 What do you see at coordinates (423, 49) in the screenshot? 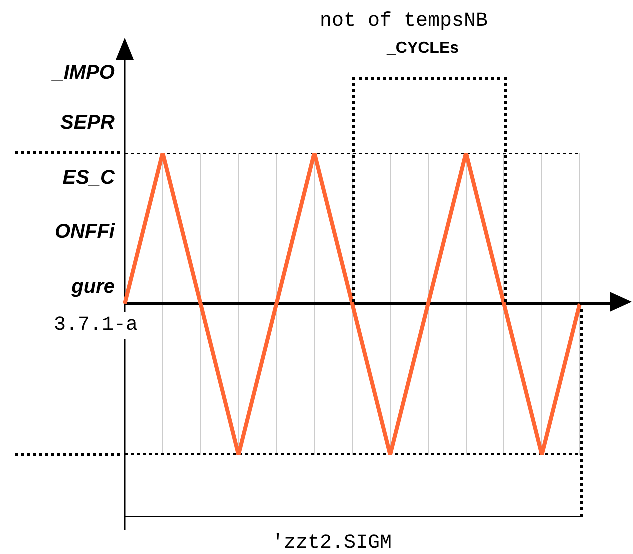
I see `text: _CYCLEs` at bounding box center [423, 49].